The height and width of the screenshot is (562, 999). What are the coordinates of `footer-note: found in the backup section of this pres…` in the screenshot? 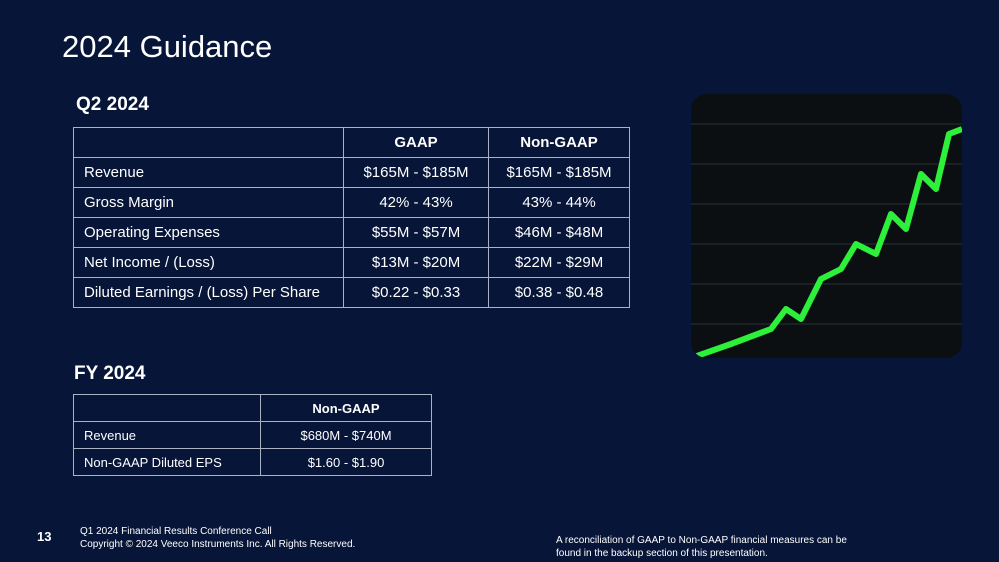 It's located at (662, 553).